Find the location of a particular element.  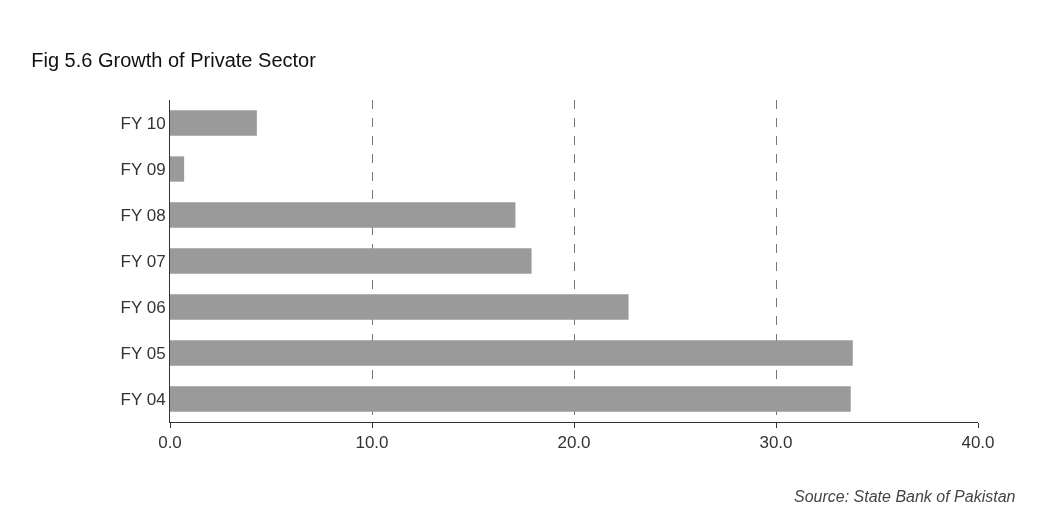

y-tick-label: FY 08 is located at coordinates (143, 215).